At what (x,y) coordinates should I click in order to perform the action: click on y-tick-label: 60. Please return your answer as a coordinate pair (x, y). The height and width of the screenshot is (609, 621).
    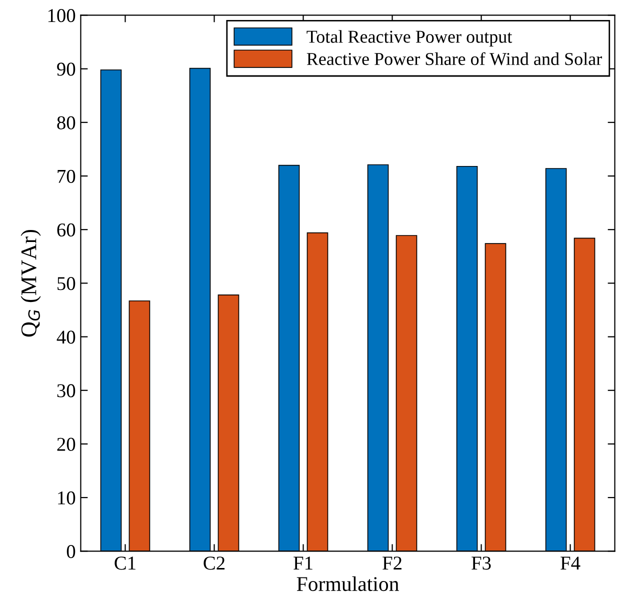
    Looking at the image, I should click on (66, 230).